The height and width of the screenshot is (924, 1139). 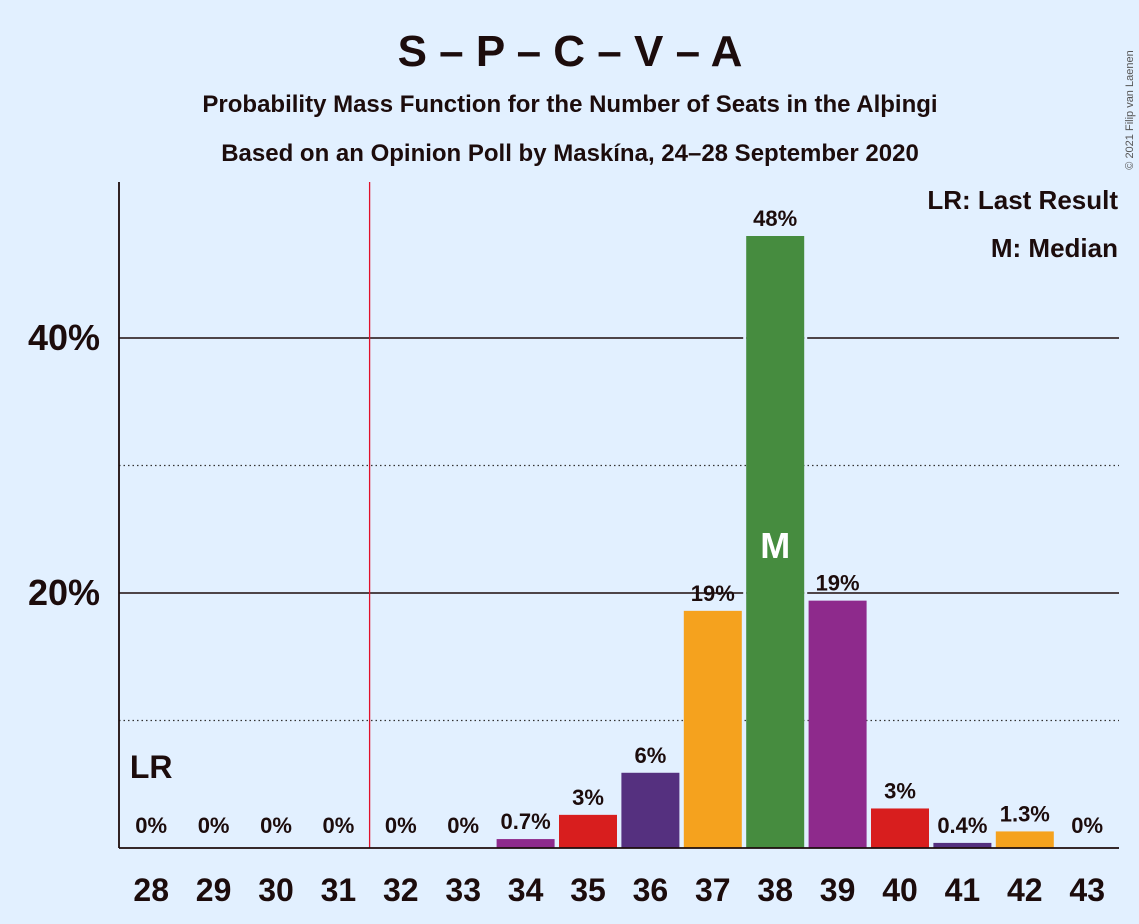 What do you see at coordinates (963, 890) in the screenshot?
I see `x-tick-label: 41` at bounding box center [963, 890].